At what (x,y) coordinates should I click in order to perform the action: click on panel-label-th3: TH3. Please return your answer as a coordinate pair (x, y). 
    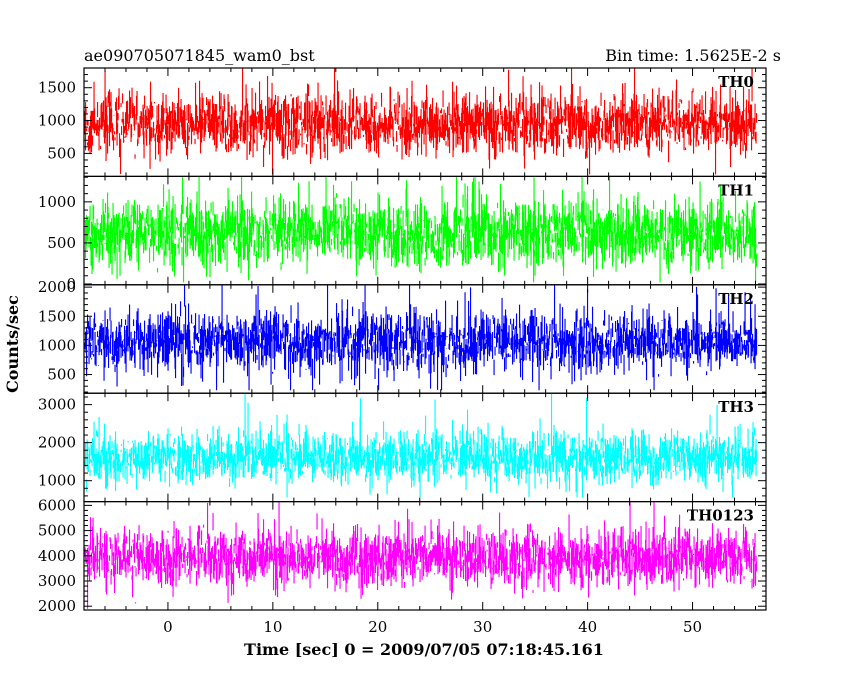
    Looking at the image, I should click on (736, 407).